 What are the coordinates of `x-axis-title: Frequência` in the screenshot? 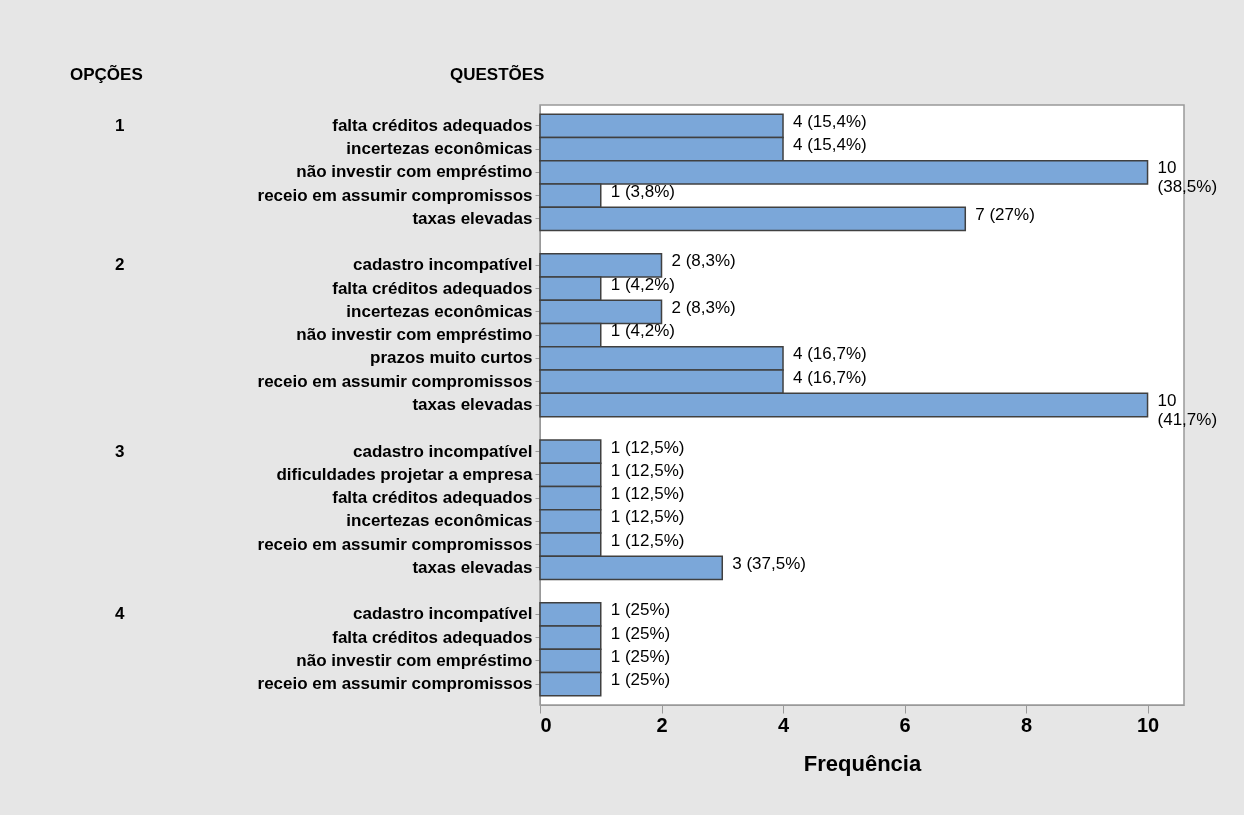 It's located at (862, 763).